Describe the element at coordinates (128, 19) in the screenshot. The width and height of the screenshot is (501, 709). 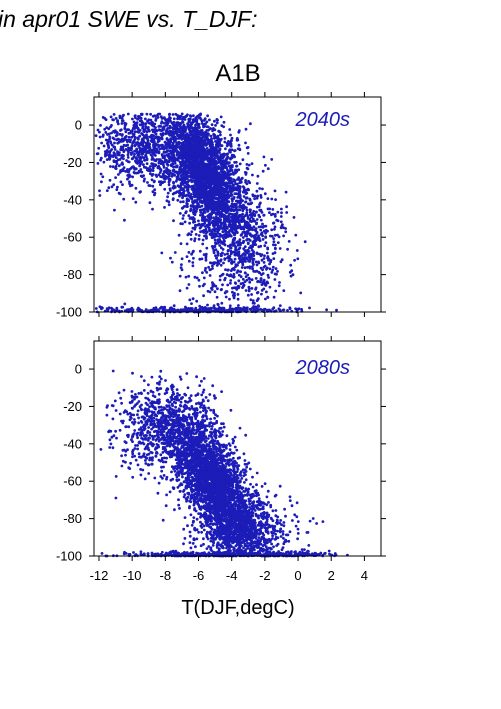
I see `figure-heading: in apr01 SWE vs. T_DJF:` at that location.